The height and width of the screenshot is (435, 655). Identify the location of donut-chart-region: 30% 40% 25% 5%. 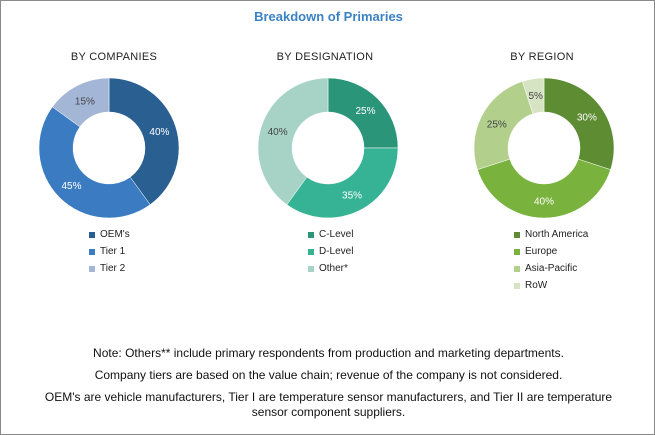
(544, 148).